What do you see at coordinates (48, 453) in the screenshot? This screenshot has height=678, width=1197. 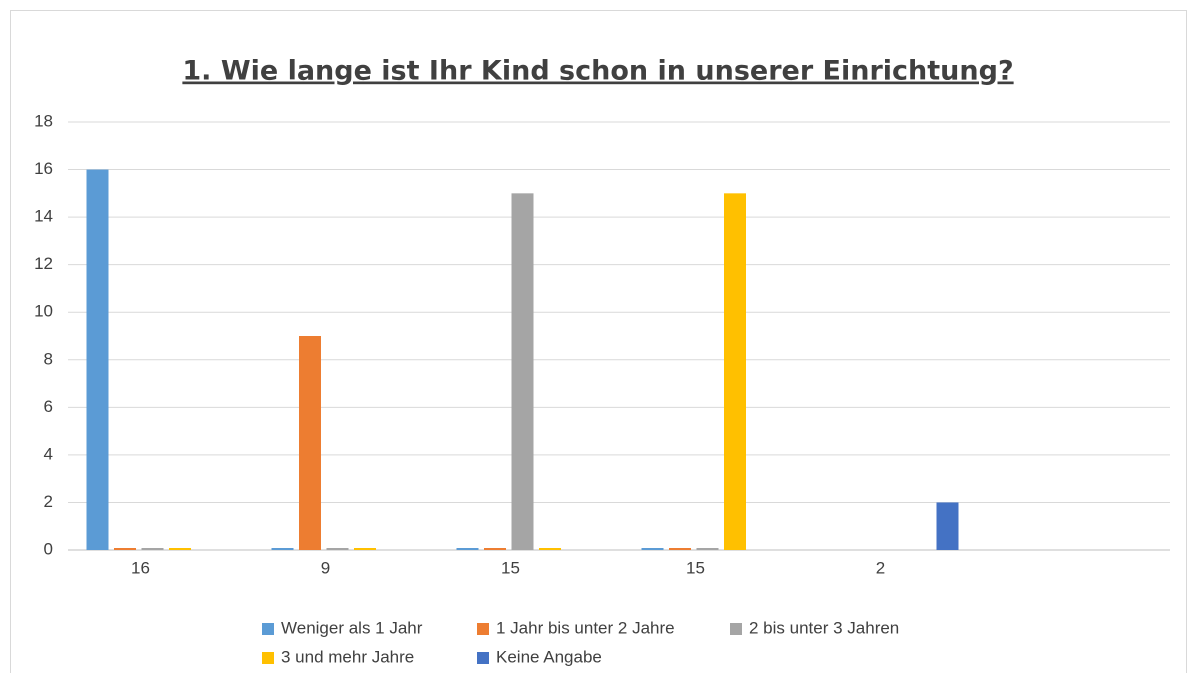 I see `y-tick-label: 4` at bounding box center [48, 453].